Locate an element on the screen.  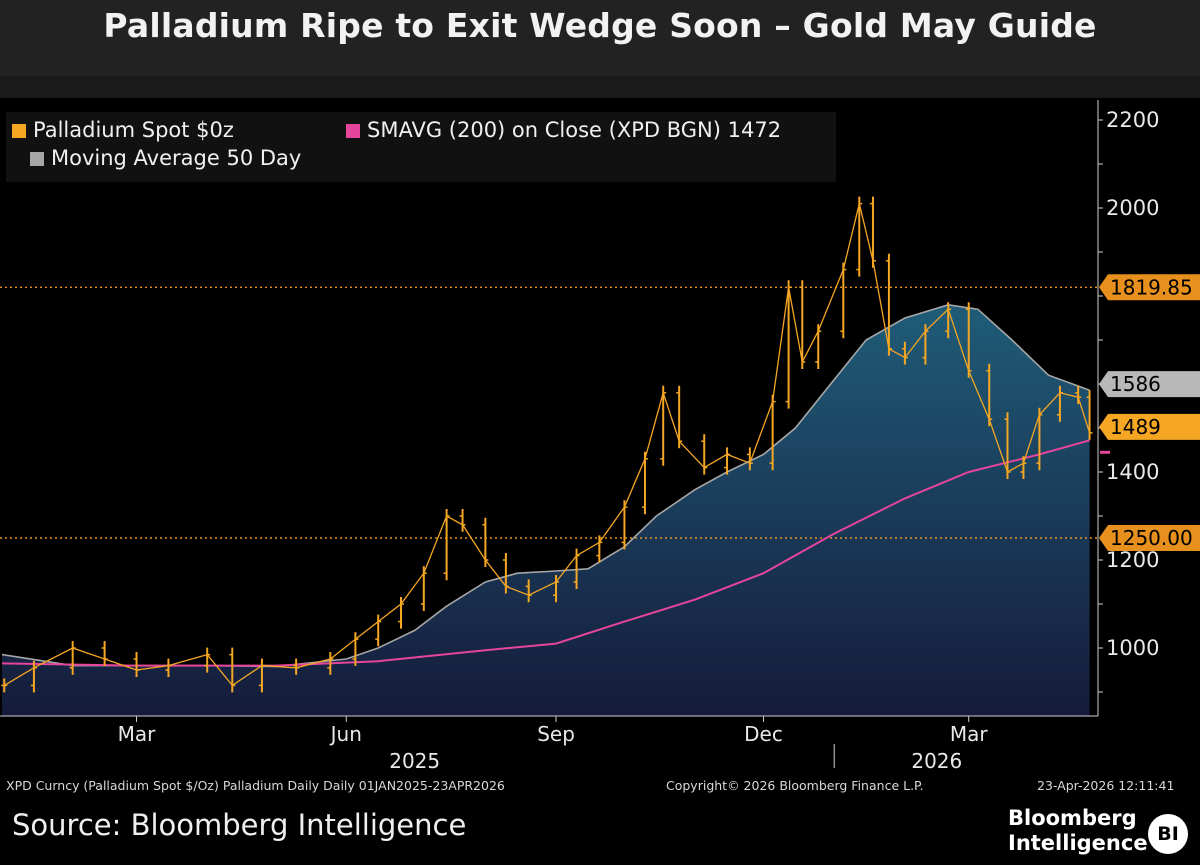
bi-badge-icon: BI is located at coordinates (1168, 834).